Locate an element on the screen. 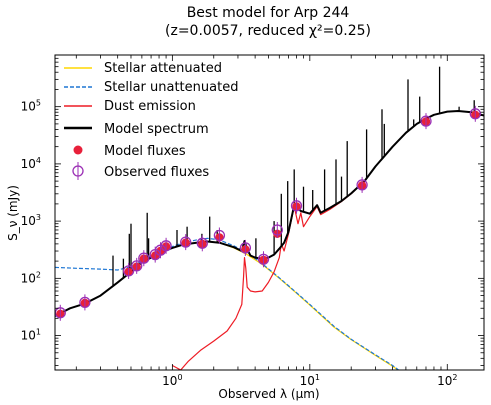 The image size is (491, 405). y-axis-label: S_ν (mJy) is located at coordinates (13, 213).